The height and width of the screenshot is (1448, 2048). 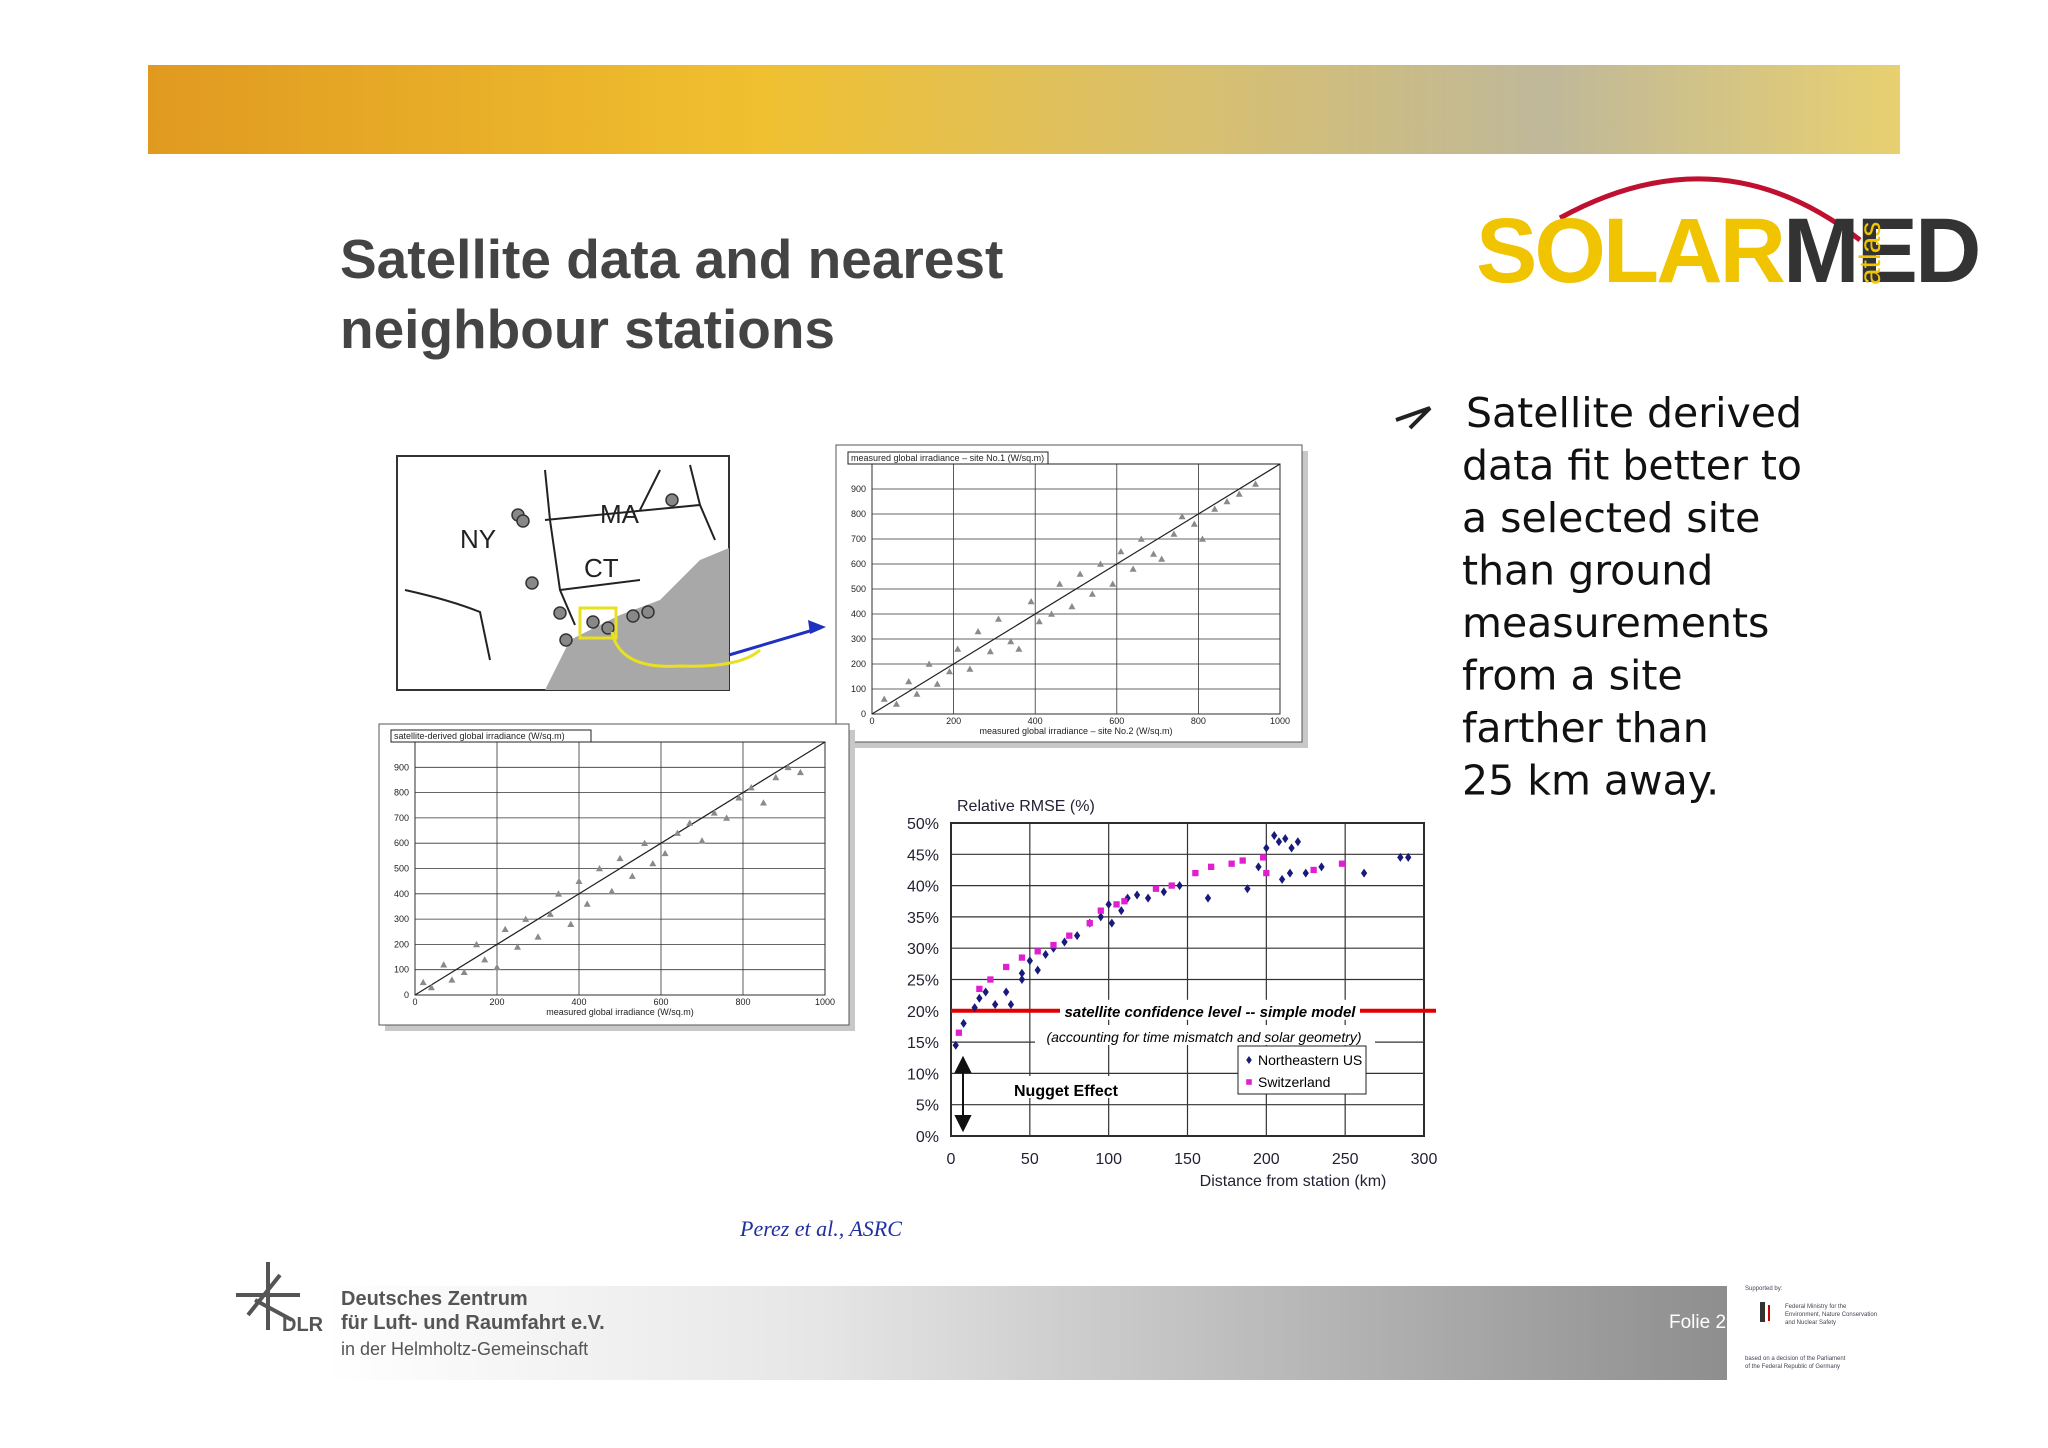 What do you see at coordinates (1345, 1159) in the screenshot?
I see `x-tick-label: 250` at bounding box center [1345, 1159].